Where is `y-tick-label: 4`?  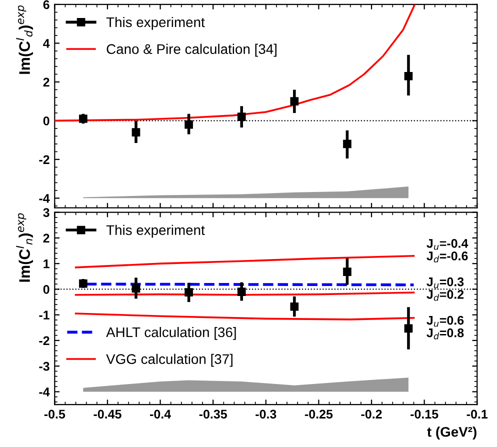
y-tick-label: 4 is located at coordinates (46, 43).